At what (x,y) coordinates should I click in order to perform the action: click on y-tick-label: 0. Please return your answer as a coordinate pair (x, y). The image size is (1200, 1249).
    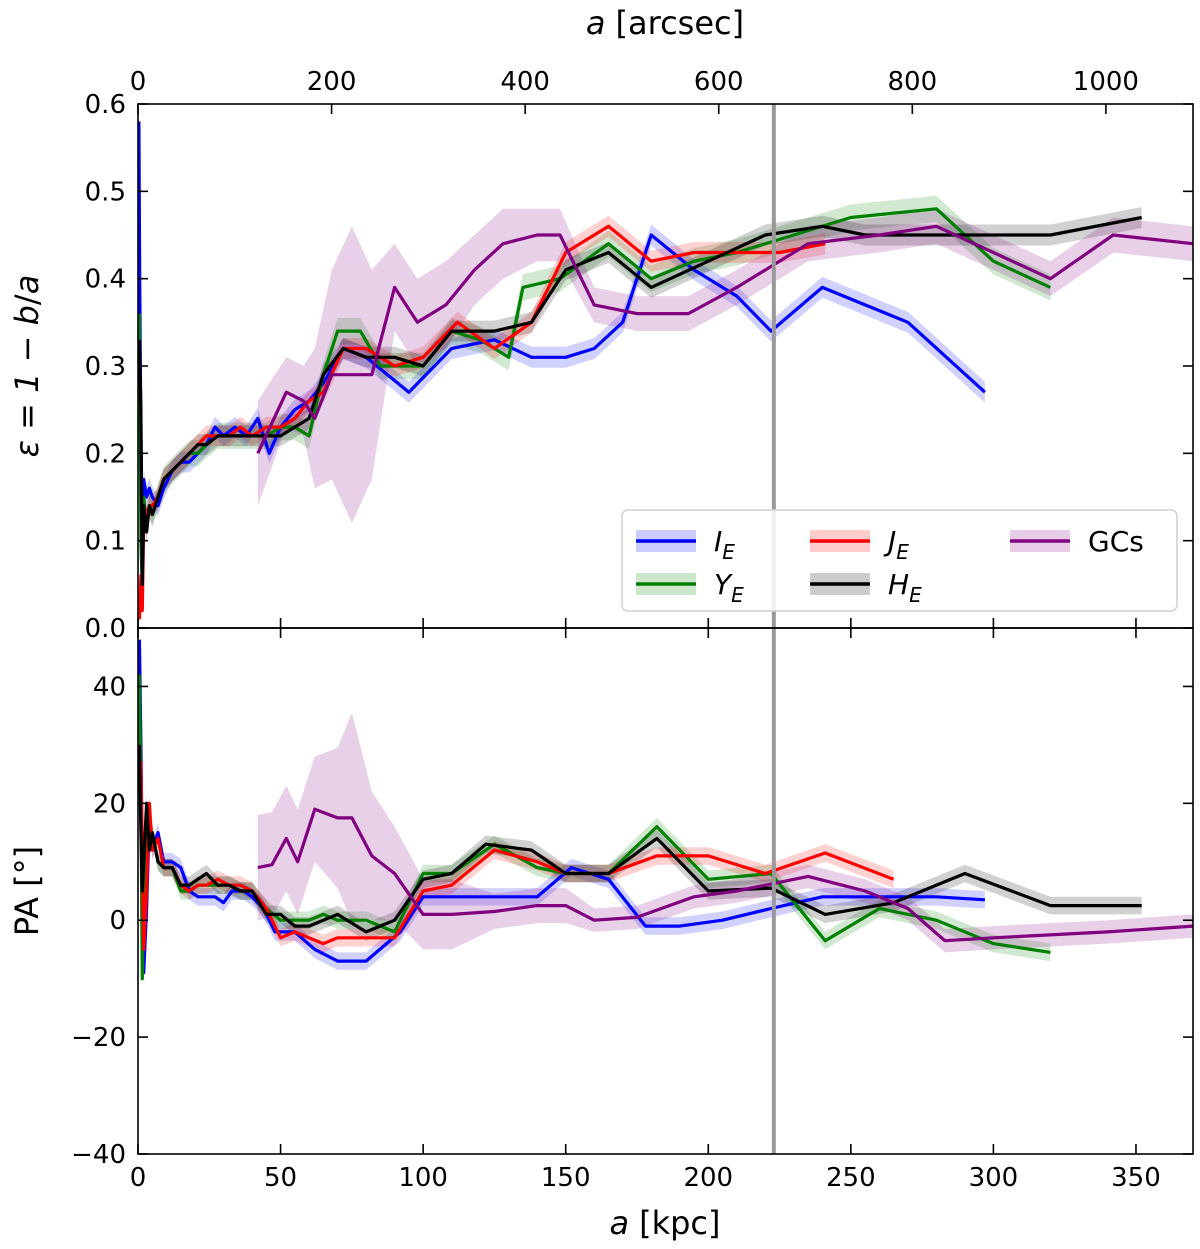
    Looking at the image, I should click on (117, 921).